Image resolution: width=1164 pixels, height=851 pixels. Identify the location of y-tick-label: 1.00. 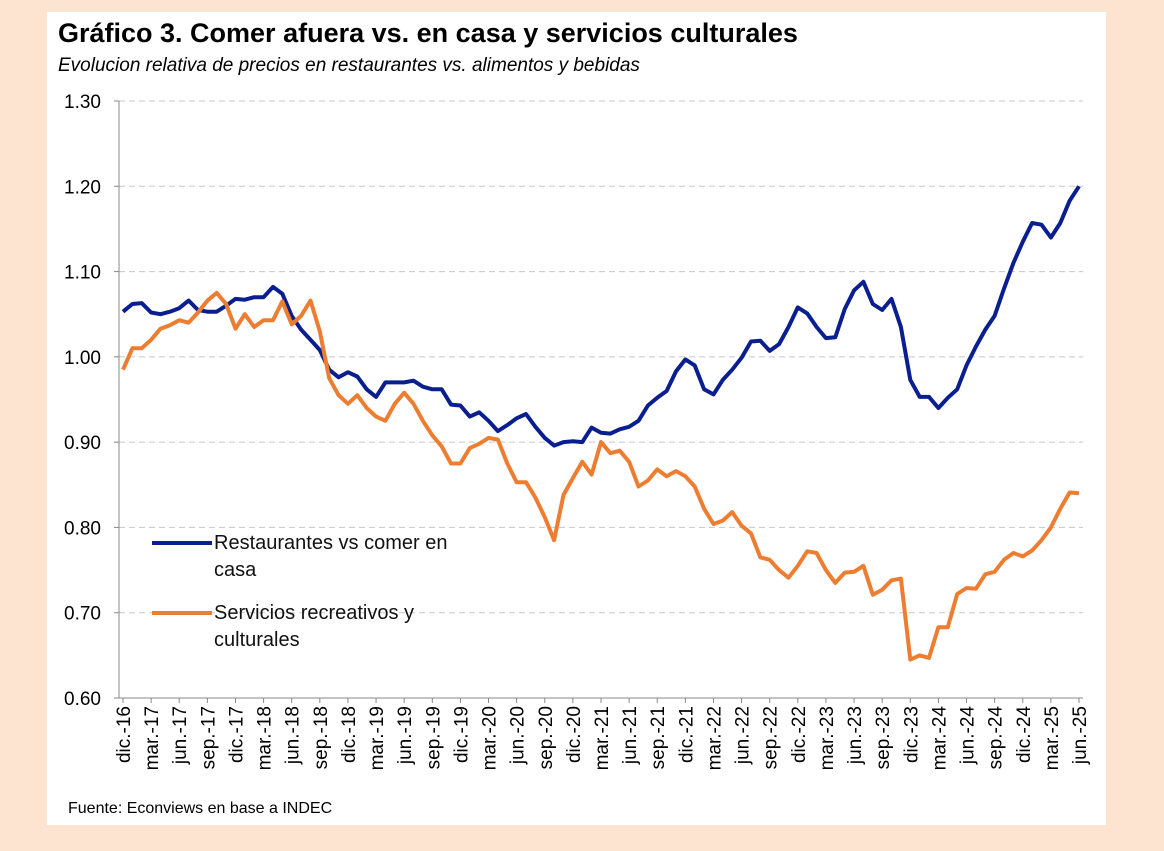
(82, 358).